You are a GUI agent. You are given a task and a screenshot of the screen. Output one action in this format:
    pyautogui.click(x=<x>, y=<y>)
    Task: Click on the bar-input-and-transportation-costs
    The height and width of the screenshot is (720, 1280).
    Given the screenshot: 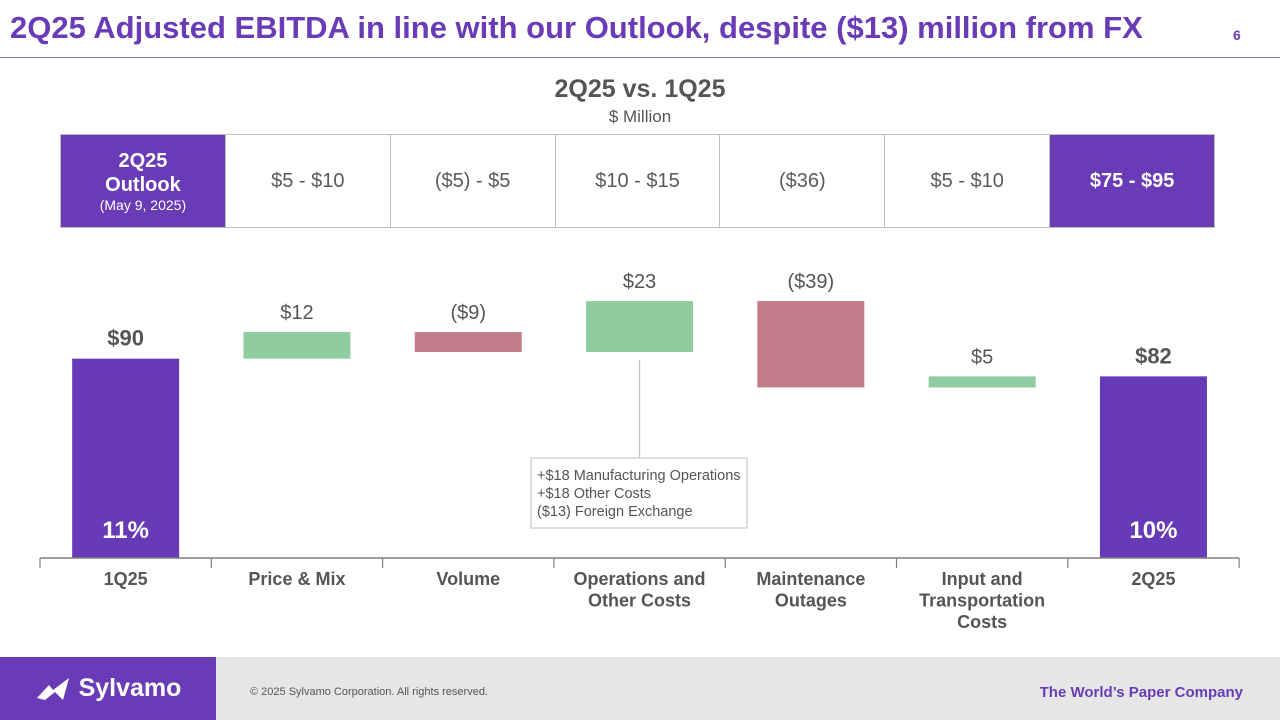 What is the action you would take?
    pyautogui.click(x=982, y=382)
    